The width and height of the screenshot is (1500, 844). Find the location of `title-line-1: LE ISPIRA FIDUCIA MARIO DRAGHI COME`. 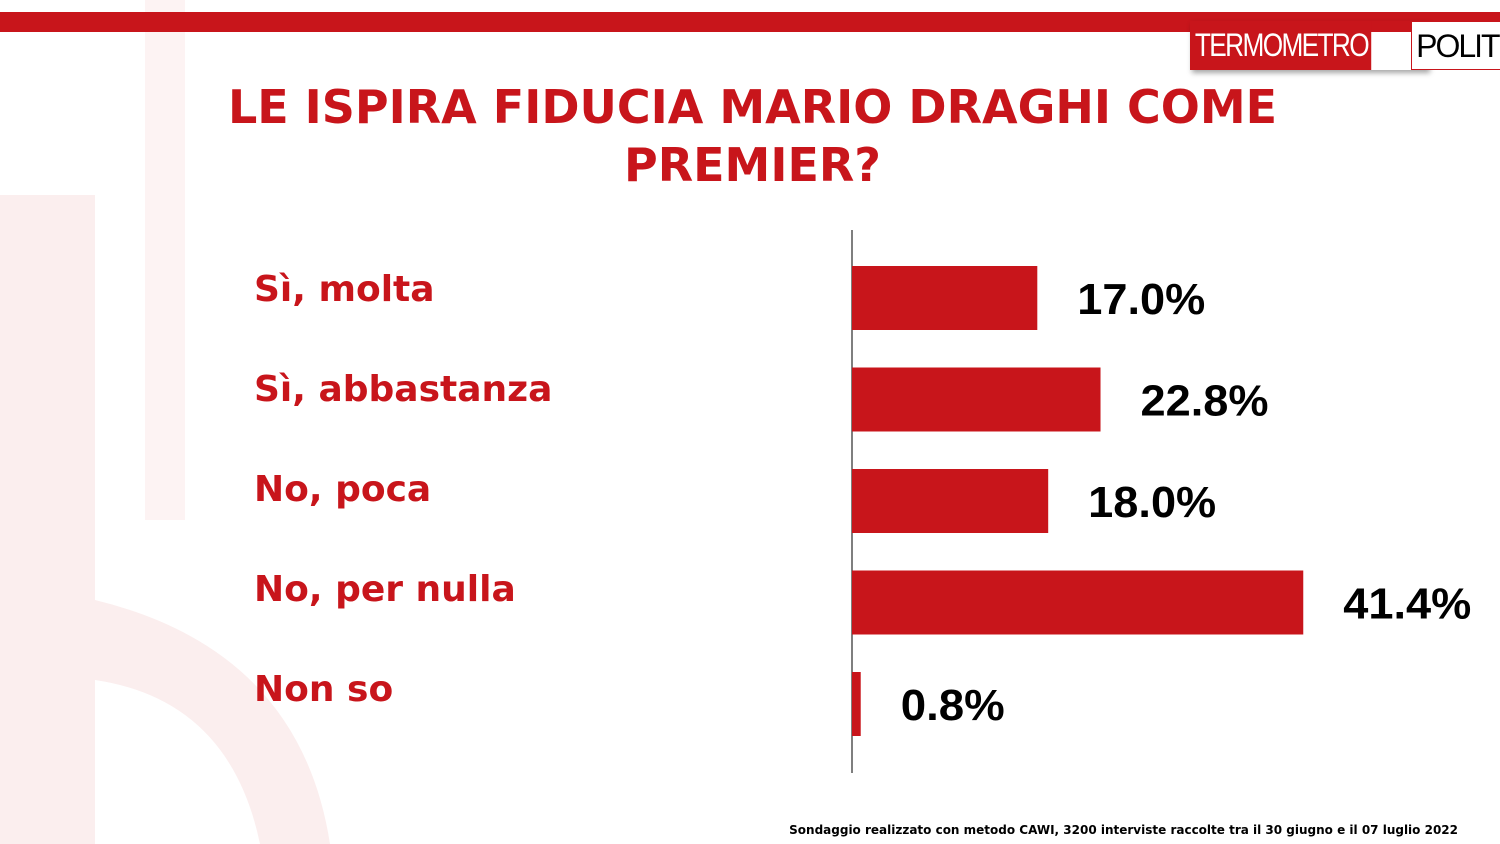

title-line-1: LE ISPIRA FIDUCIA MARIO DRAGHI COME is located at coordinates (752, 107).